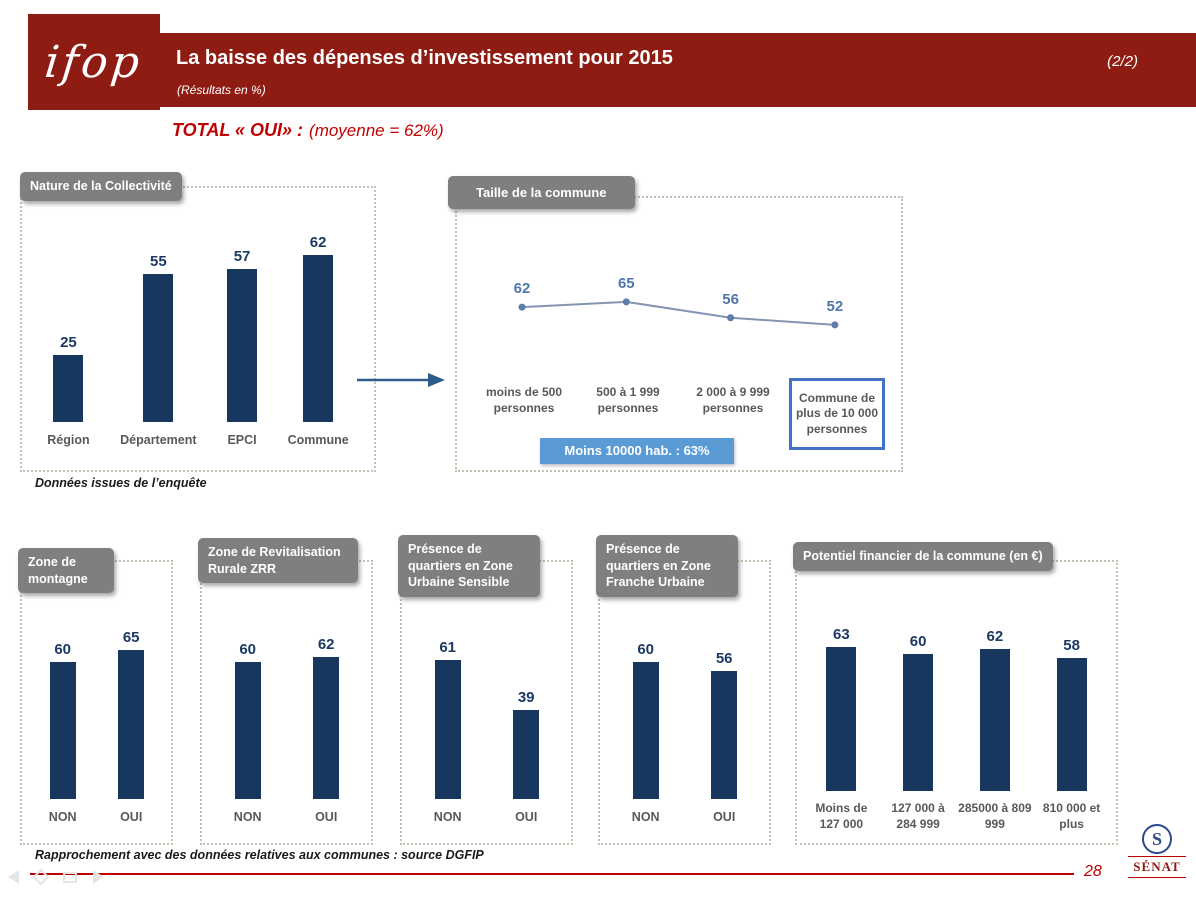  Describe the element at coordinates (1122, 61) in the screenshot. I see `slide-part-marker: (2/2)` at that location.